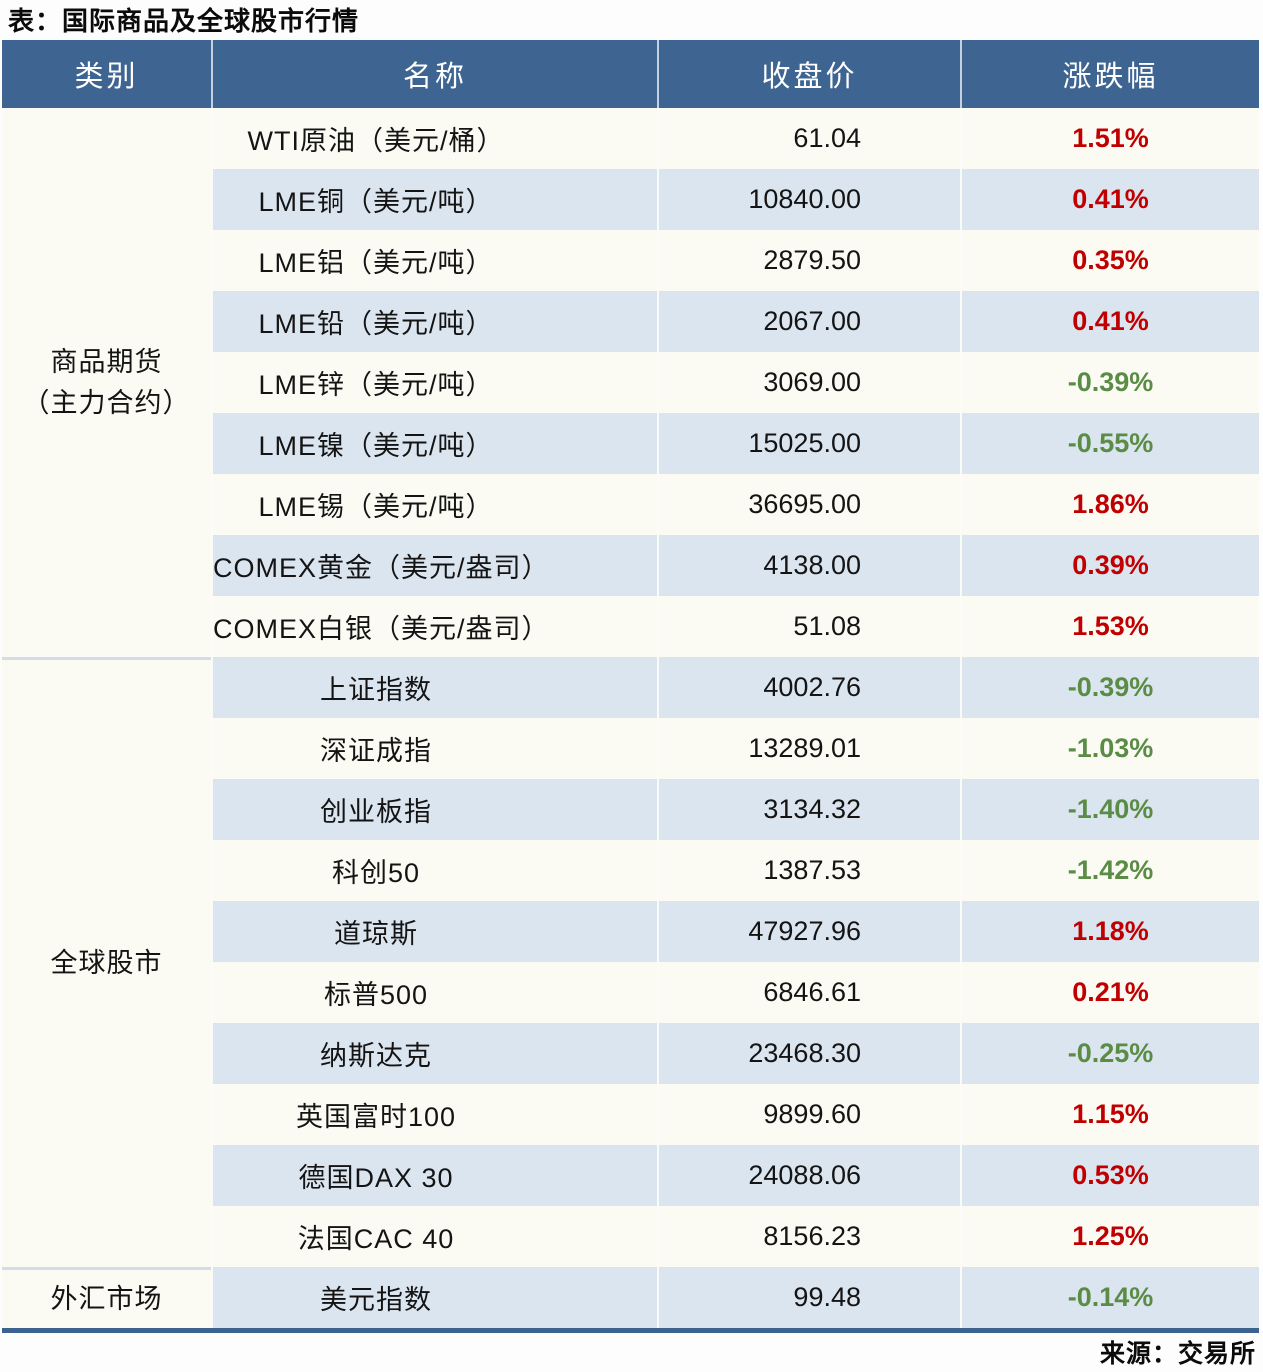  Describe the element at coordinates (434, 687) in the screenshot. I see `instrument-name: 上证指数` at that location.